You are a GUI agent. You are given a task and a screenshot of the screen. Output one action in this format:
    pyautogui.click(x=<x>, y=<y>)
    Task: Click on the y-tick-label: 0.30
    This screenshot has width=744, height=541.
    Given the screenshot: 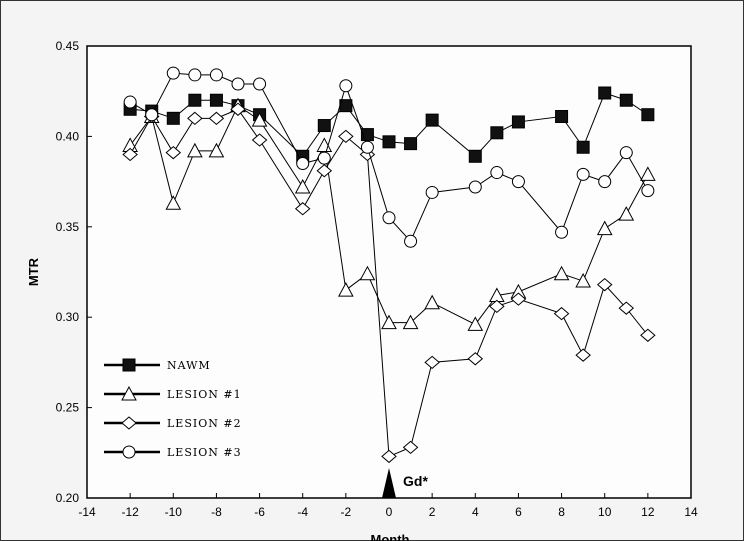 What is the action you would take?
    pyautogui.click(x=68, y=317)
    